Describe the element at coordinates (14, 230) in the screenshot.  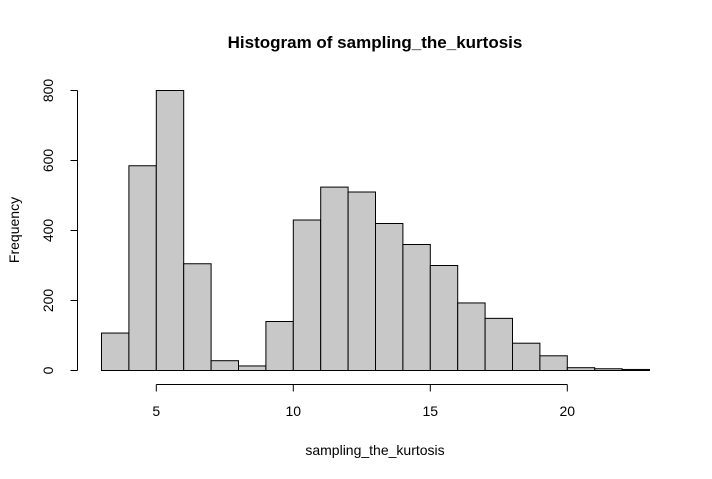
I see `y-axis-label: Frequency` at that location.